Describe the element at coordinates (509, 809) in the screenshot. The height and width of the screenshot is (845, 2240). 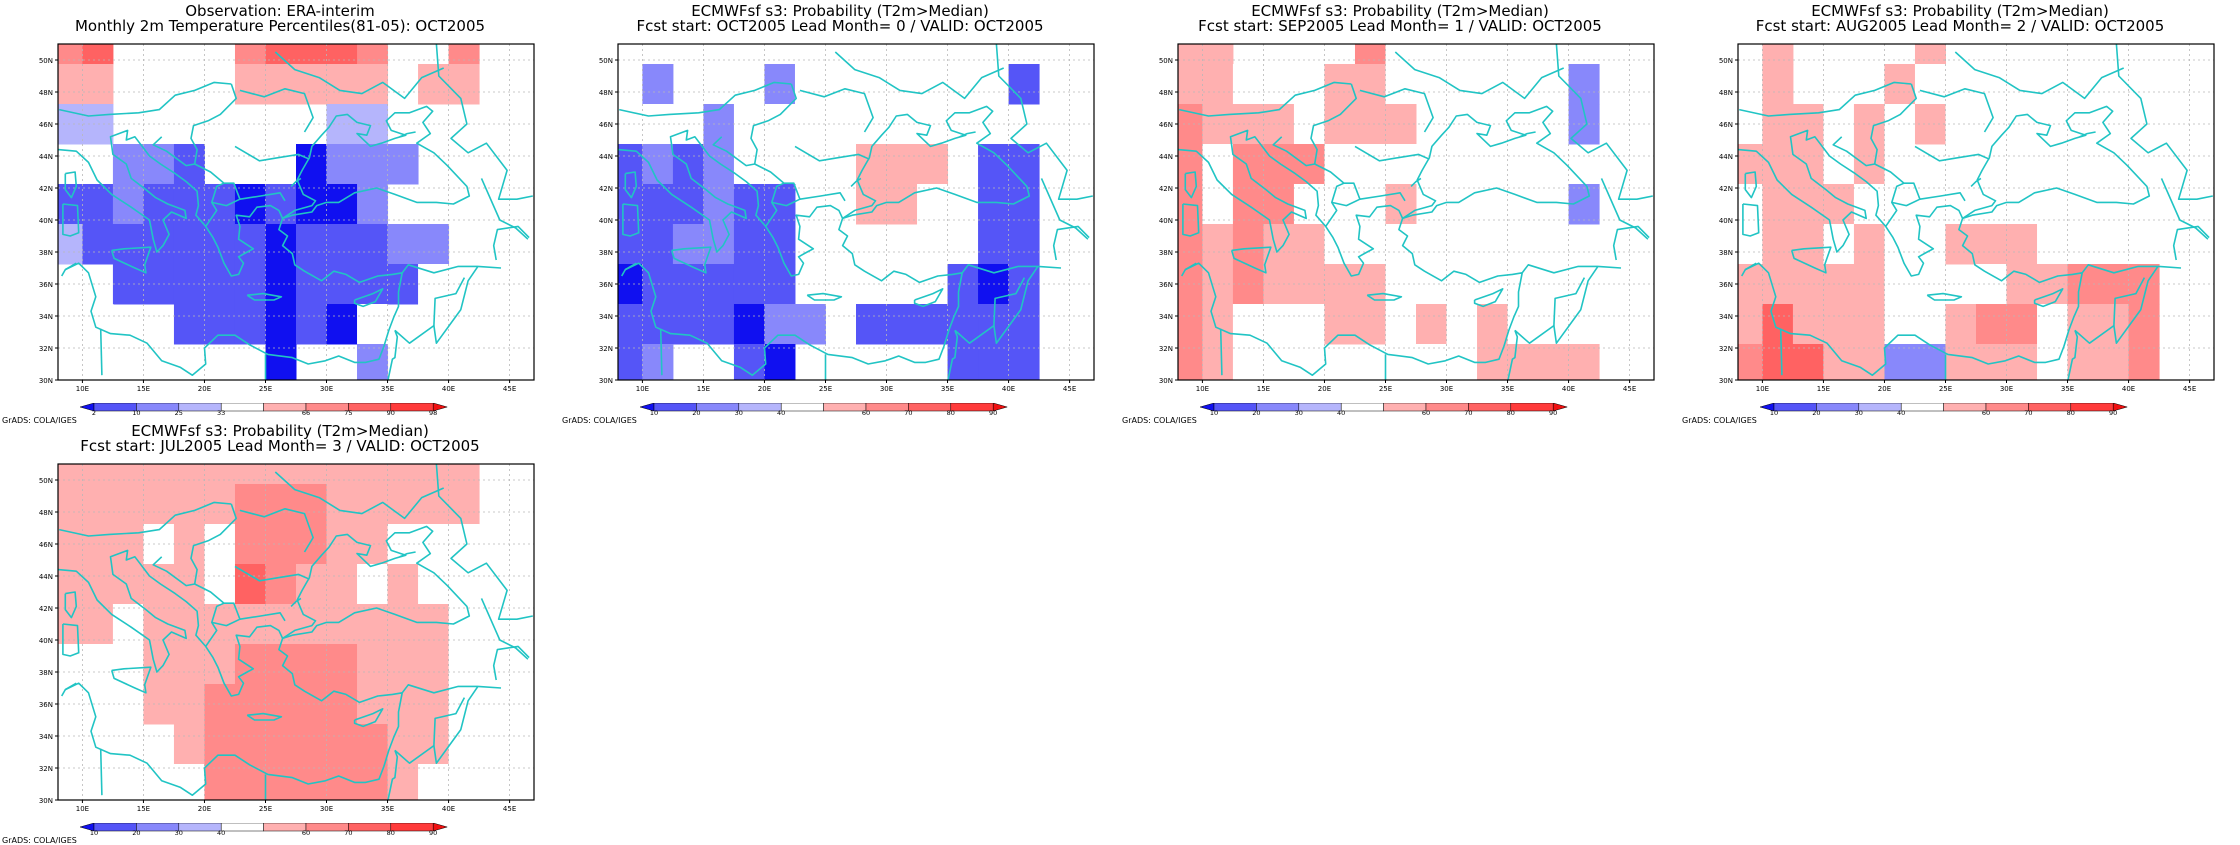
I see `lon-tick-label: 45E` at that location.